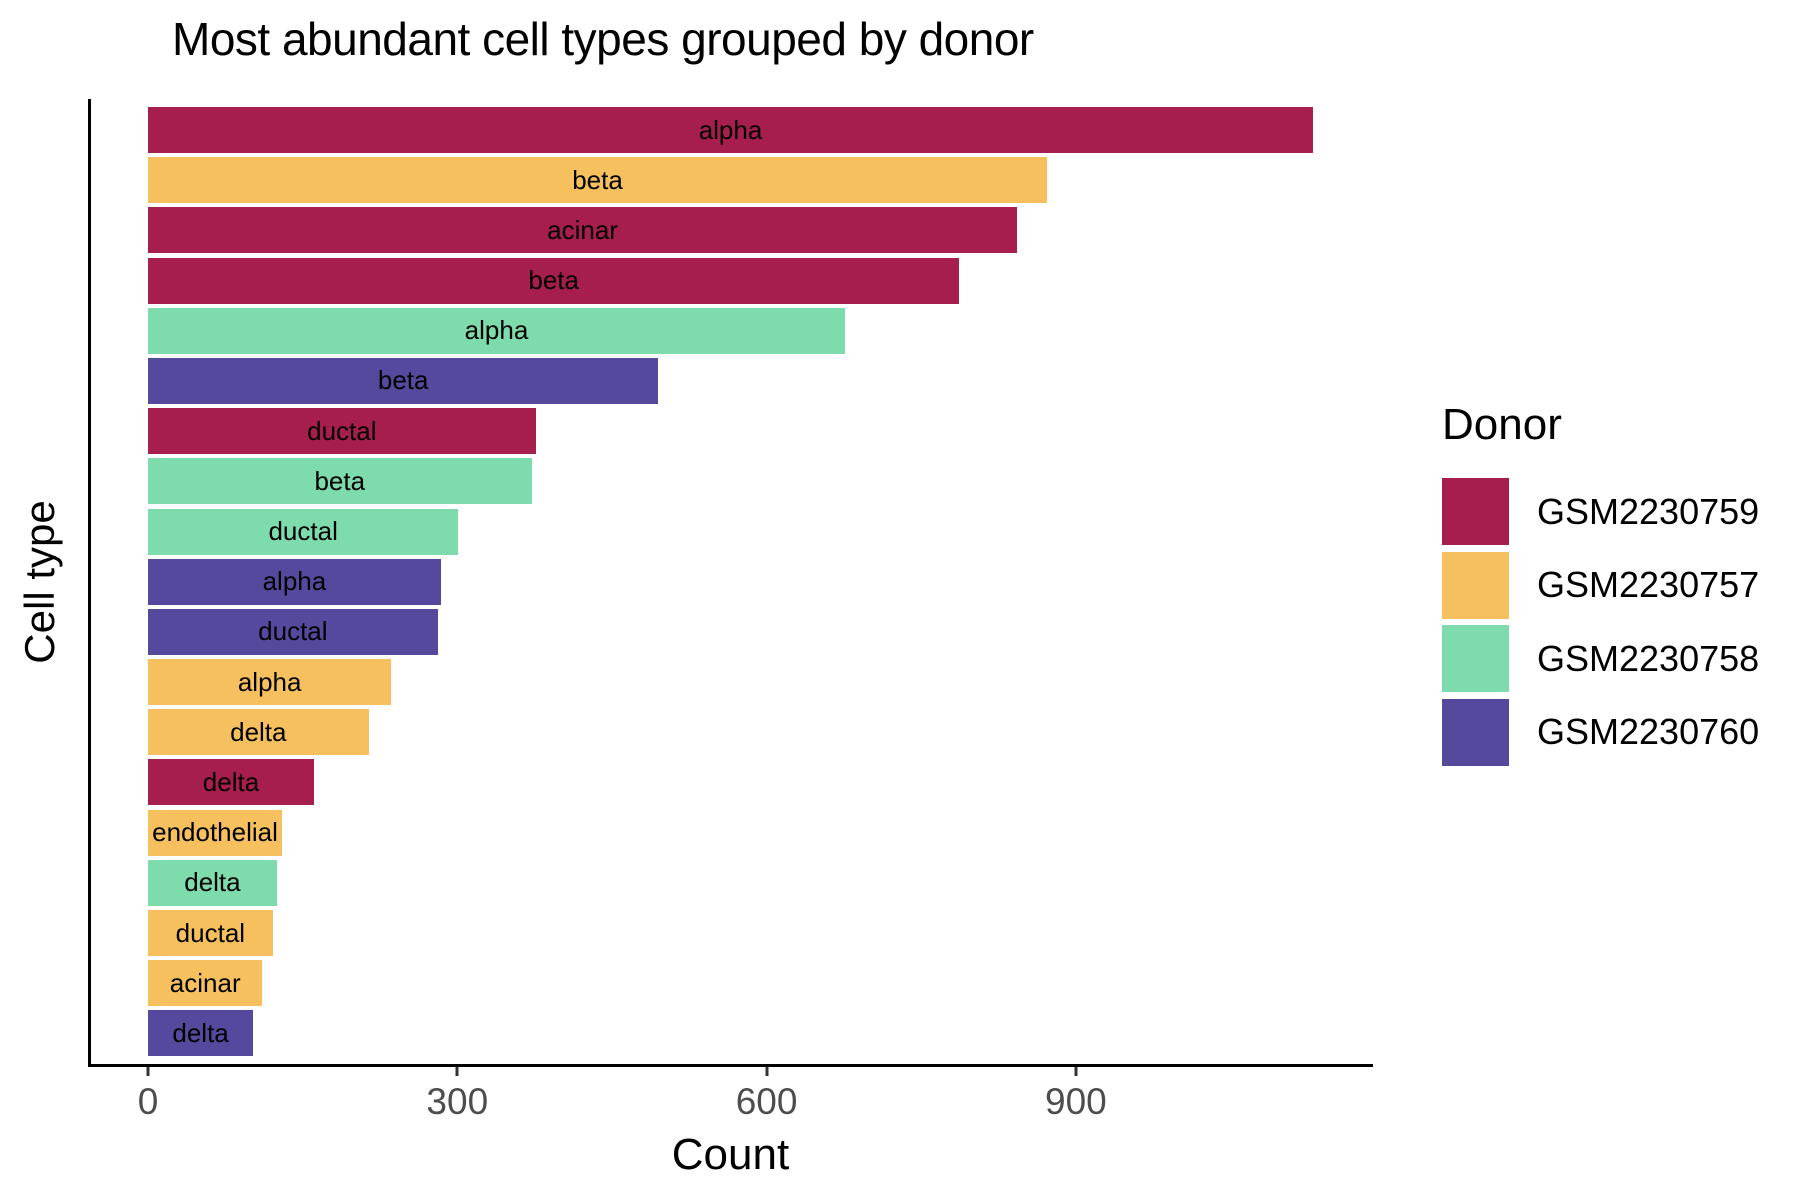 This screenshot has height=1200, width=1800. What do you see at coordinates (148, 1101) in the screenshot?
I see `x-tick-label: 0` at bounding box center [148, 1101].